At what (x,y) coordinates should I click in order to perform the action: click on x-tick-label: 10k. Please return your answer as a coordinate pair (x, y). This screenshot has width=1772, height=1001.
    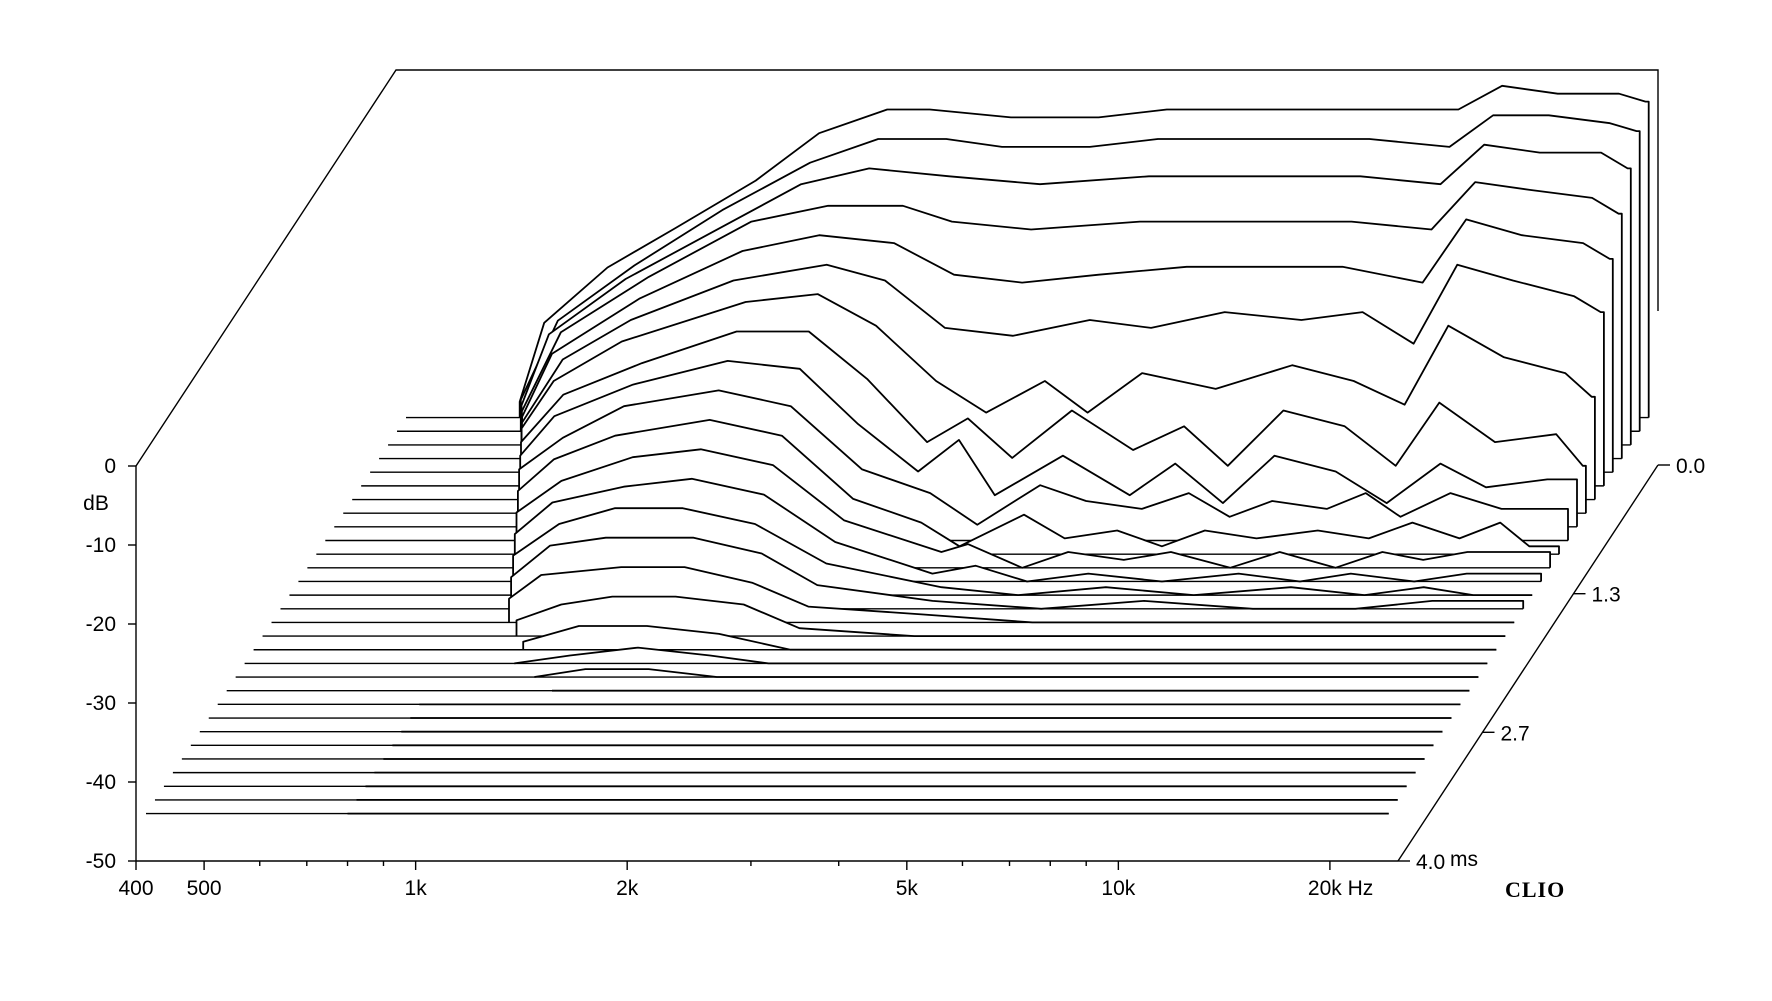
    Looking at the image, I should click on (1118, 888).